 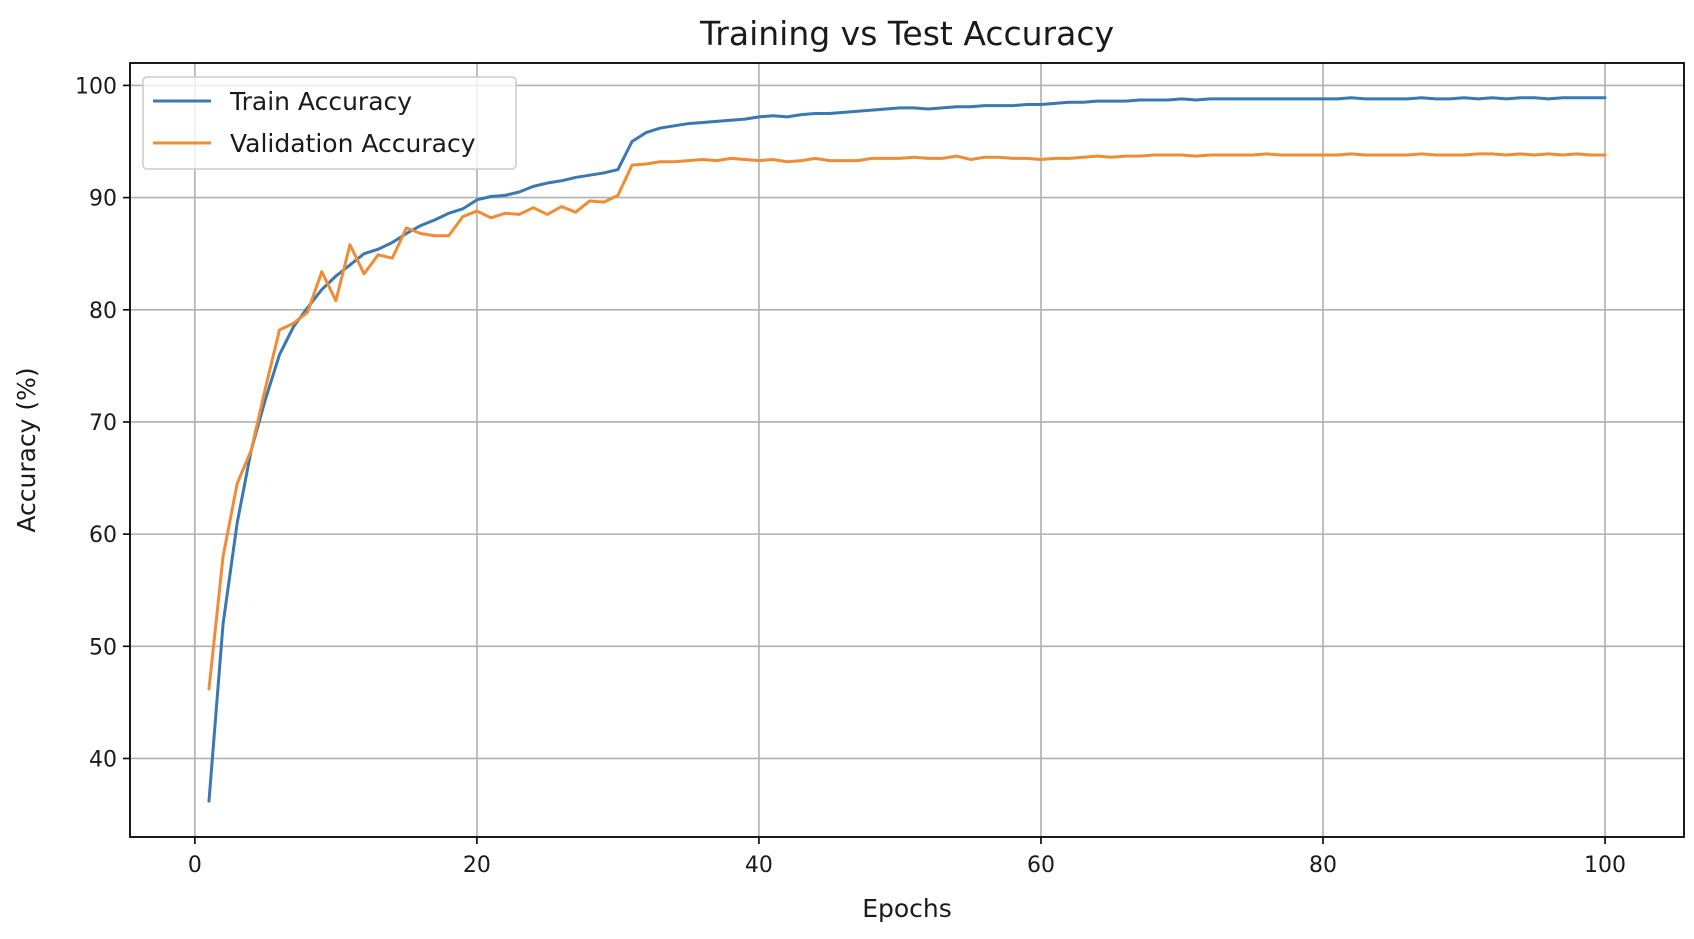 I want to click on legend-label-validation: Validation Accuracy, so click(x=353, y=143).